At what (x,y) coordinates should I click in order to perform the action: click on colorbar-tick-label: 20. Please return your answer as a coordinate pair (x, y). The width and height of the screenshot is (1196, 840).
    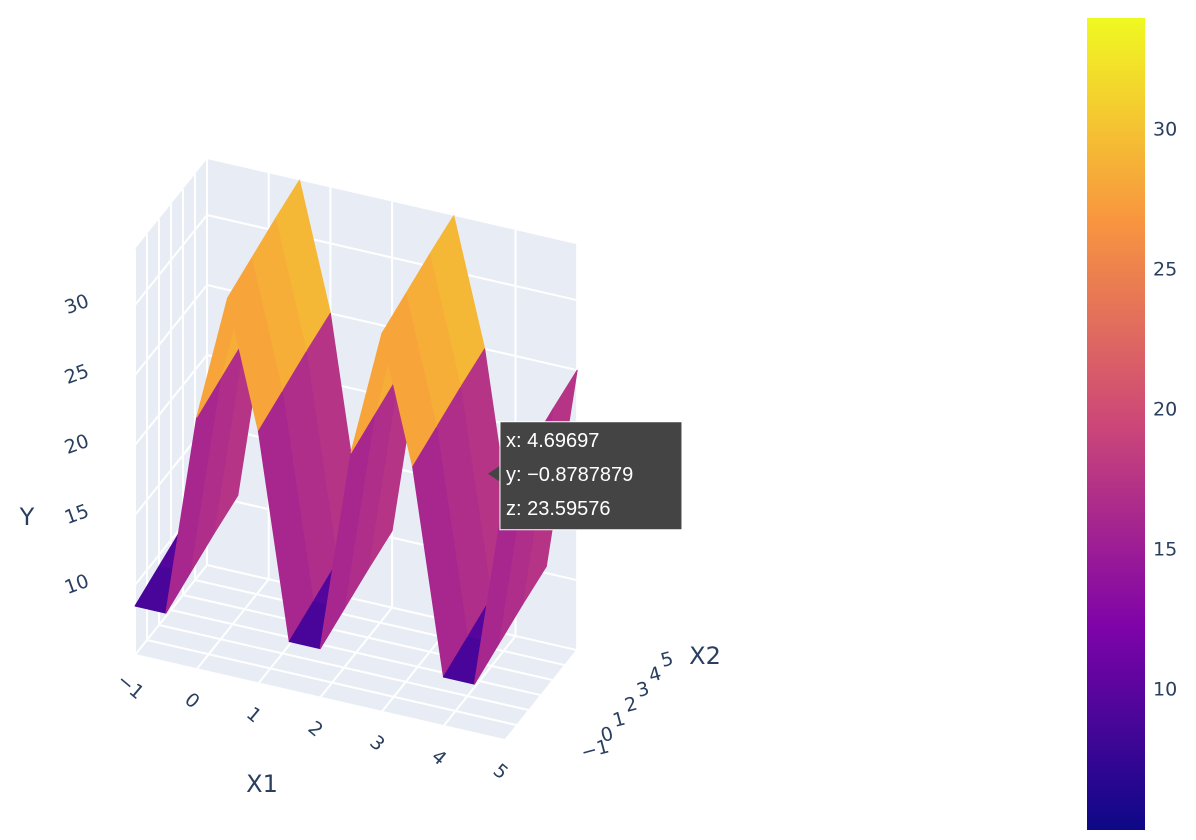
    Looking at the image, I should click on (1165, 410).